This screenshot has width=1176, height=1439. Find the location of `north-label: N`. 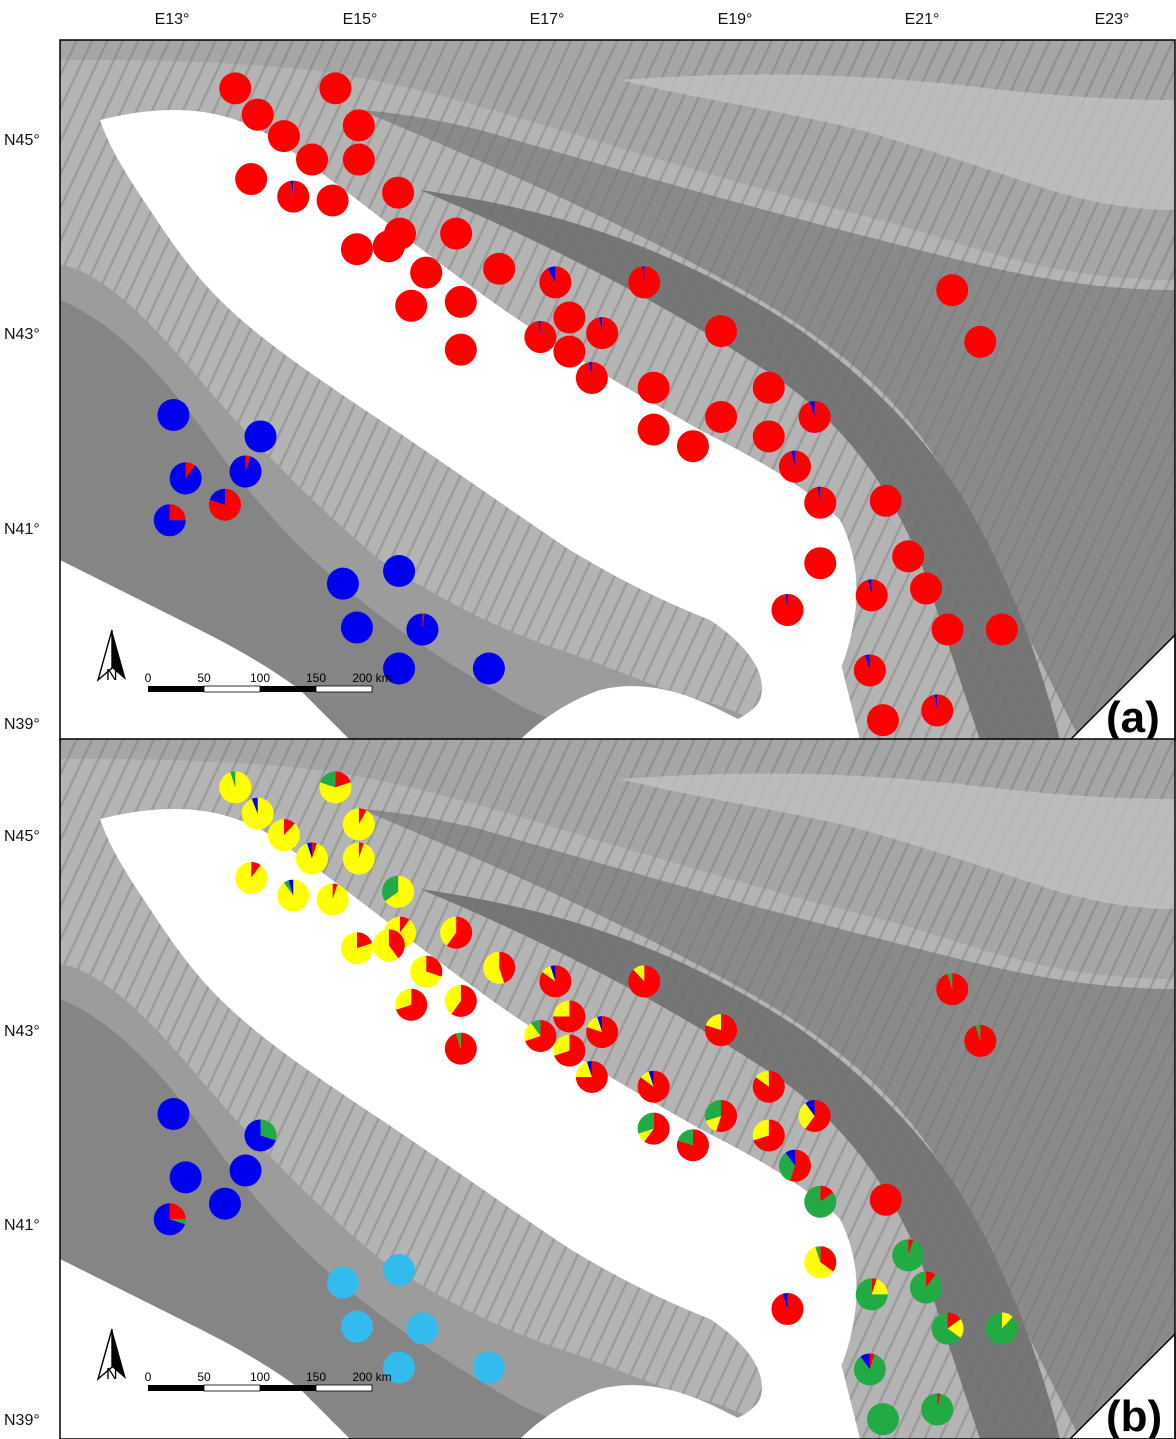

north-label: N is located at coordinates (112, 1374).